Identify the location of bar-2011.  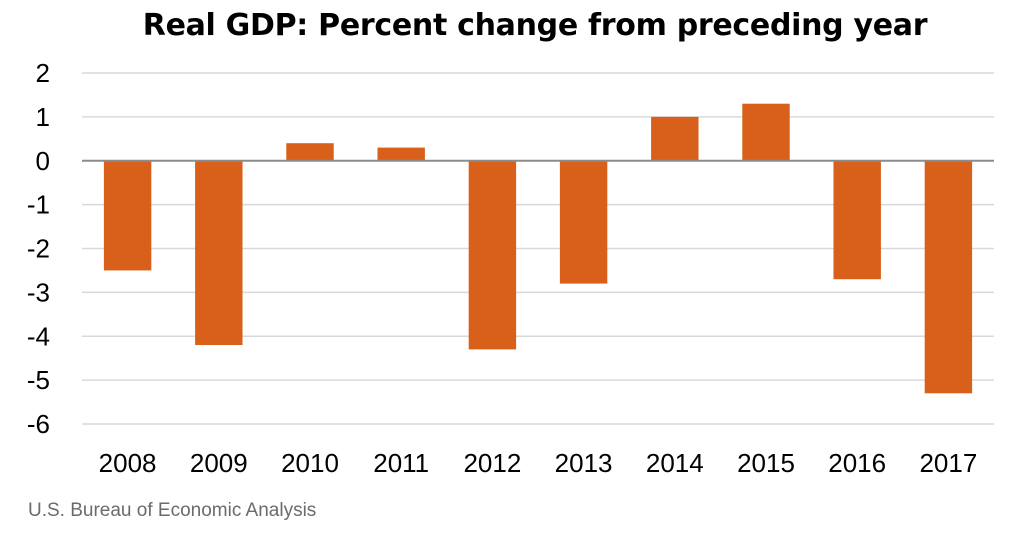
(401, 154).